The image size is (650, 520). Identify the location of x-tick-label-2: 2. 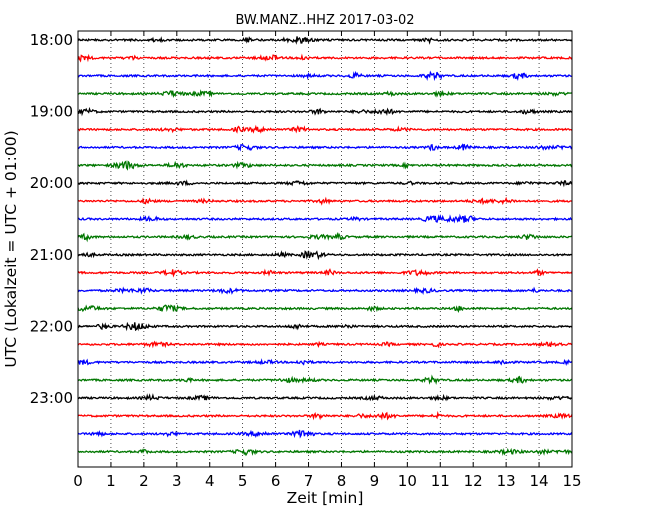
(144, 481).